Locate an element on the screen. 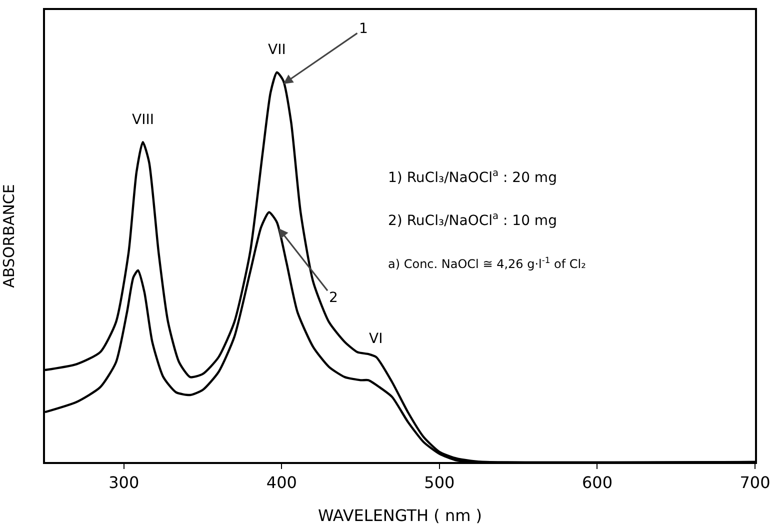  annotation: 2 is located at coordinates (333, 298).